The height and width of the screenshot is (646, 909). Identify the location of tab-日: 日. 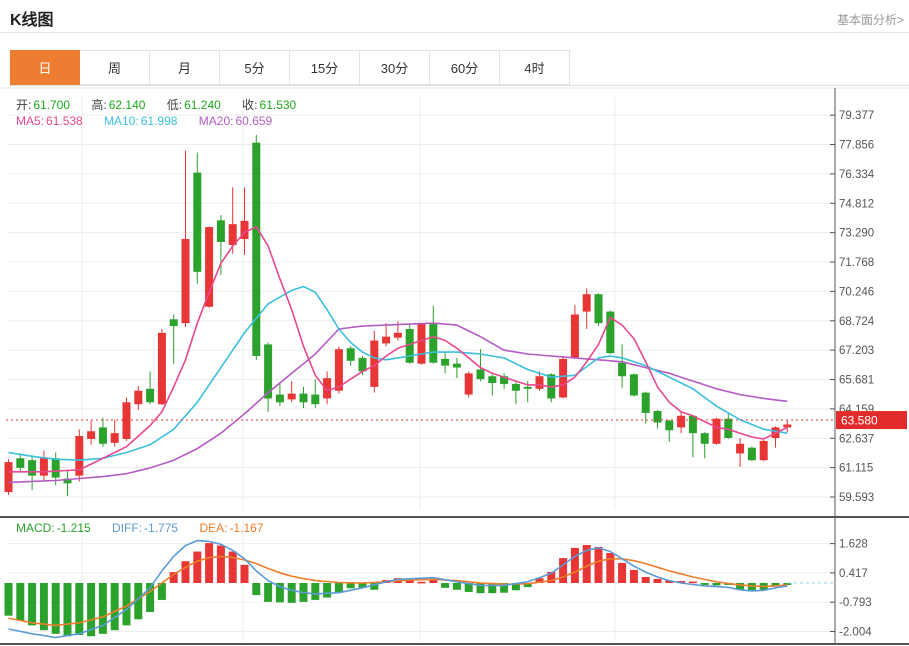
(45, 67).